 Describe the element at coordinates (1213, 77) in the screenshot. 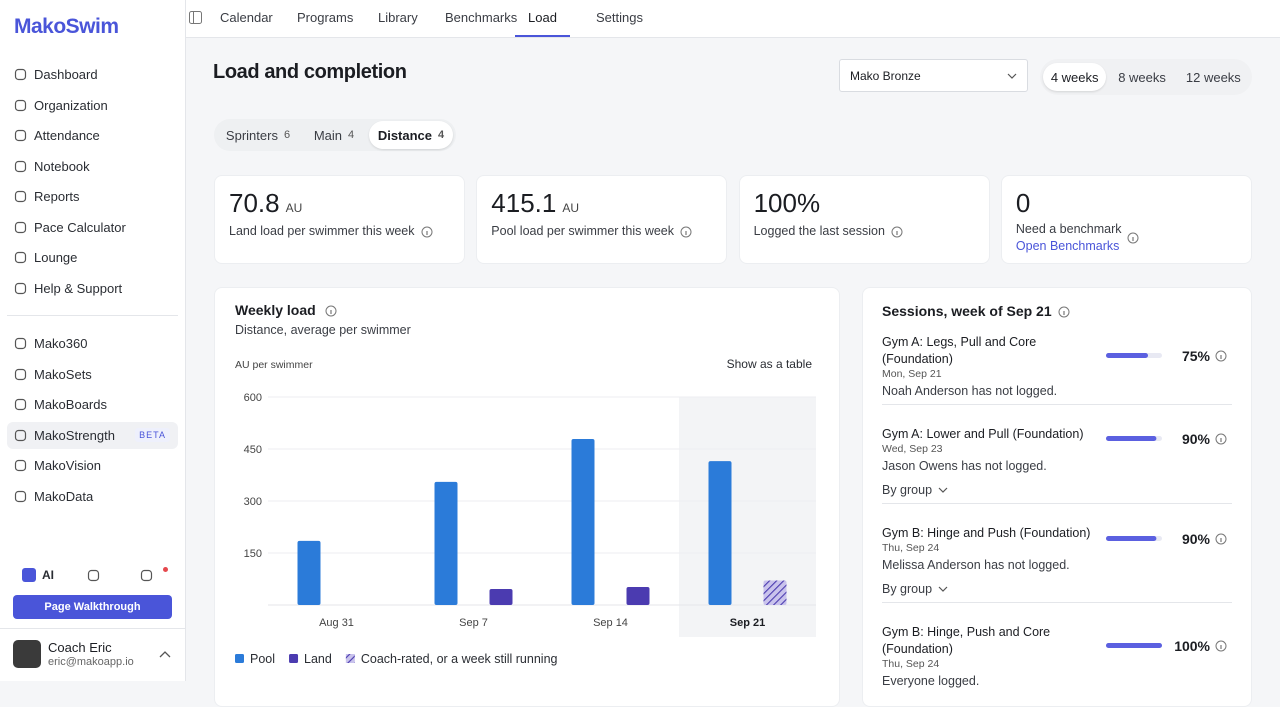

I see `range-option: 12 weeks` at that location.